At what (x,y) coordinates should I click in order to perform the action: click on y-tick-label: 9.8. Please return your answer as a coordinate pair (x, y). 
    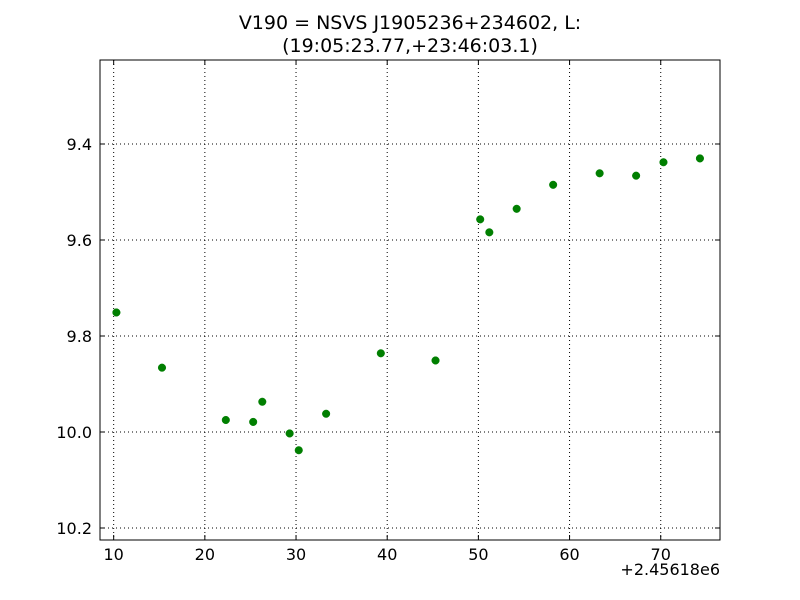
    Looking at the image, I should click on (79, 336).